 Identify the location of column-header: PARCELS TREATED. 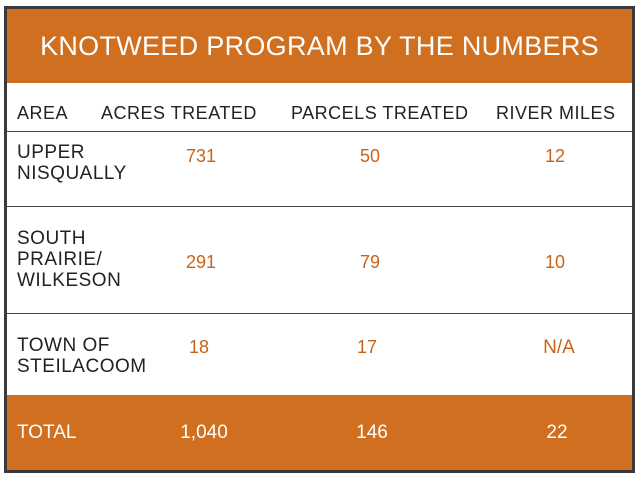
(380, 113).